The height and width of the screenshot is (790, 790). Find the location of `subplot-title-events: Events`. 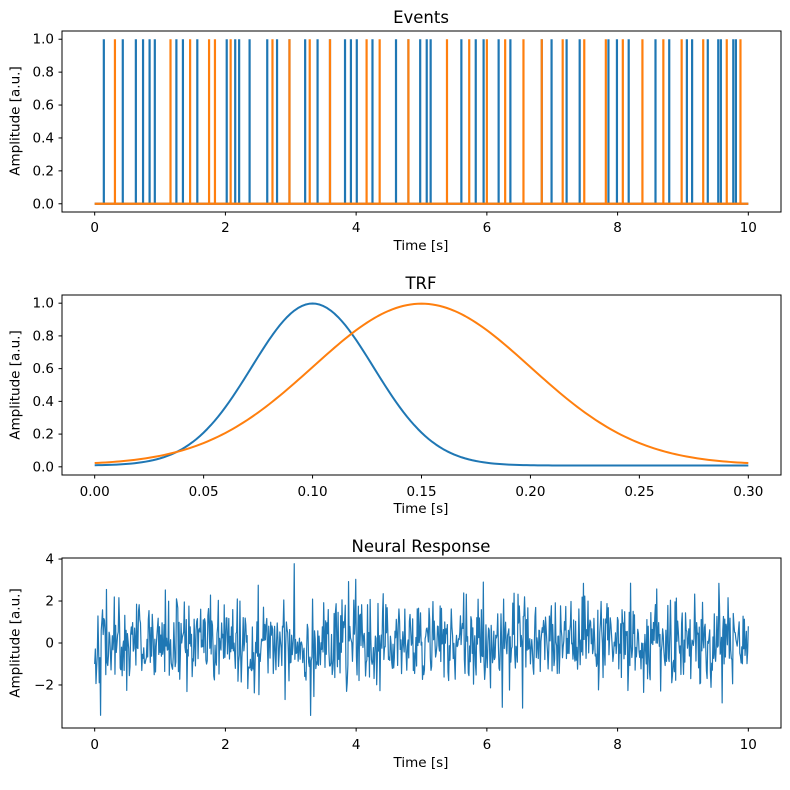

subplot-title-events: Events is located at coordinates (421, 17).